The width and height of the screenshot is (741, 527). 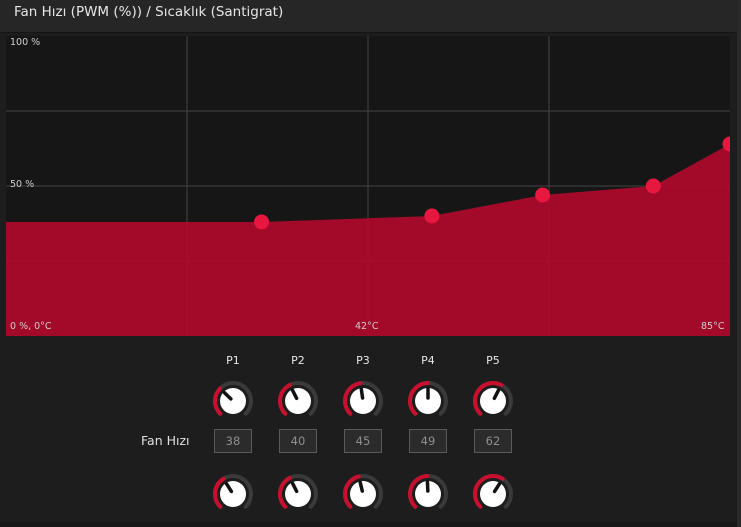 What do you see at coordinates (25, 42) in the screenshot?
I see `y-max-label: 100 %` at bounding box center [25, 42].